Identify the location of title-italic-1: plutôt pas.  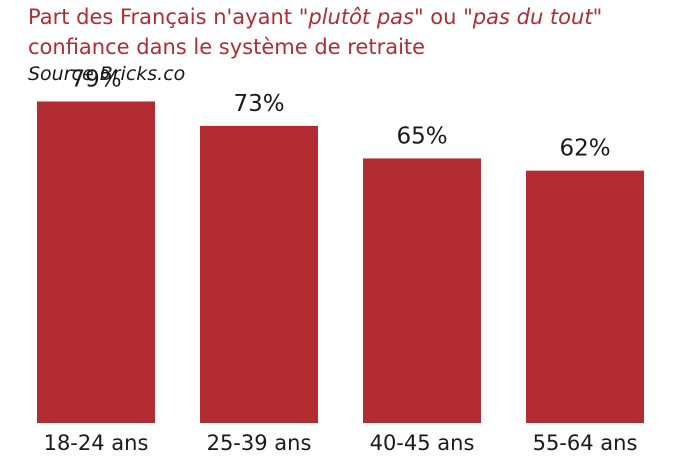
(361, 17).